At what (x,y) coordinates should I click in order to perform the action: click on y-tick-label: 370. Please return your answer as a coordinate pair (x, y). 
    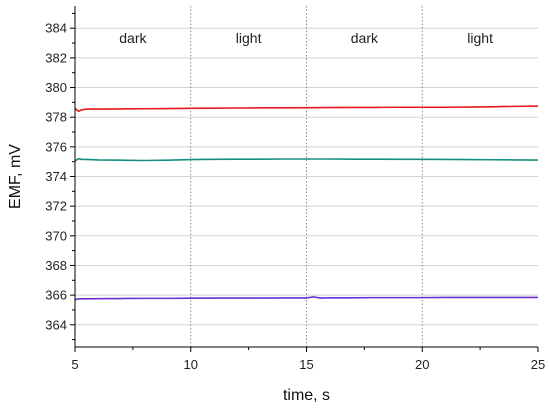
    Looking at the image, I should click on (56, 235).